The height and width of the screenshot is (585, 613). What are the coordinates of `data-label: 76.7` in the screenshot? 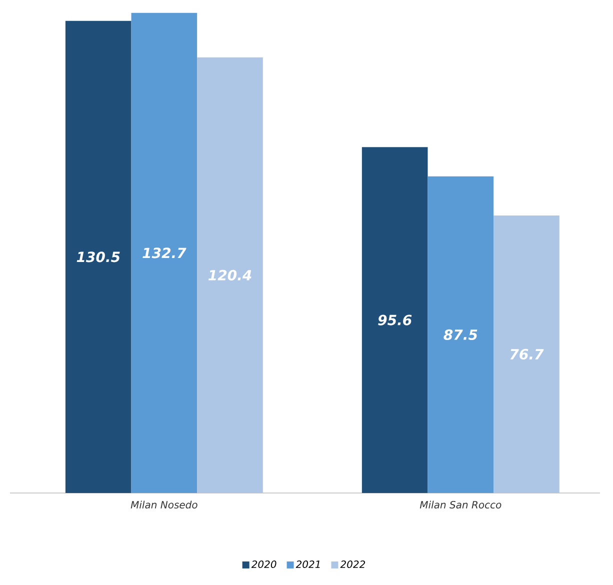 It's located at (527, 354).